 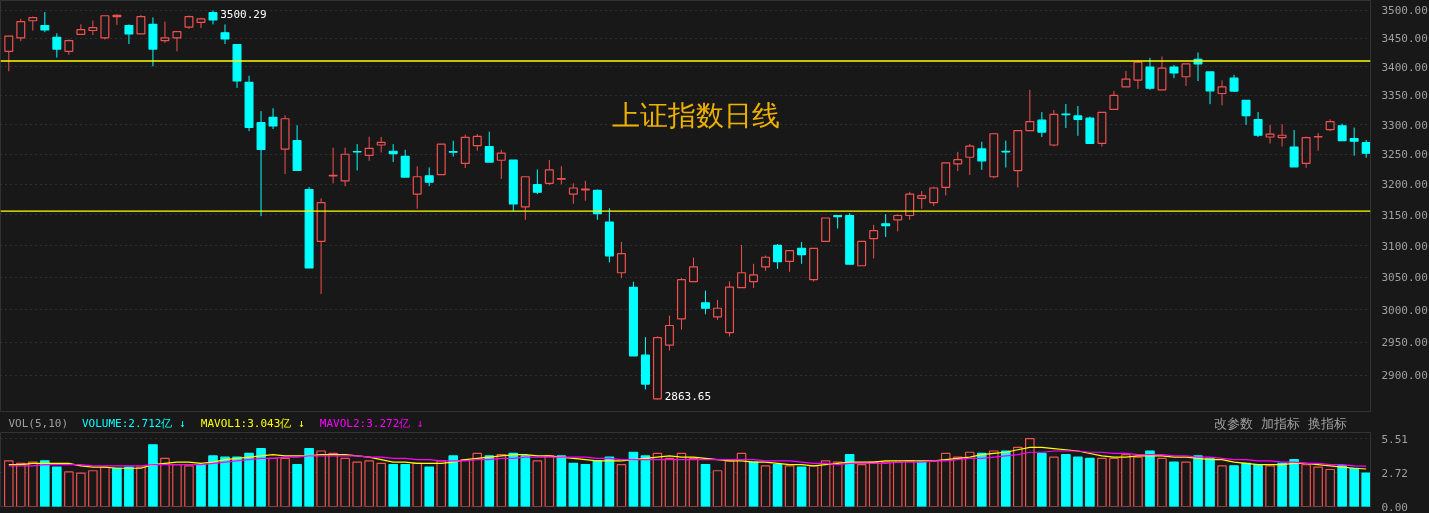 What do you see at coordinates (1404, 343) in the screenshot?
I see `y-tick-label: 2950.00` at bounding box center [1404, 343].